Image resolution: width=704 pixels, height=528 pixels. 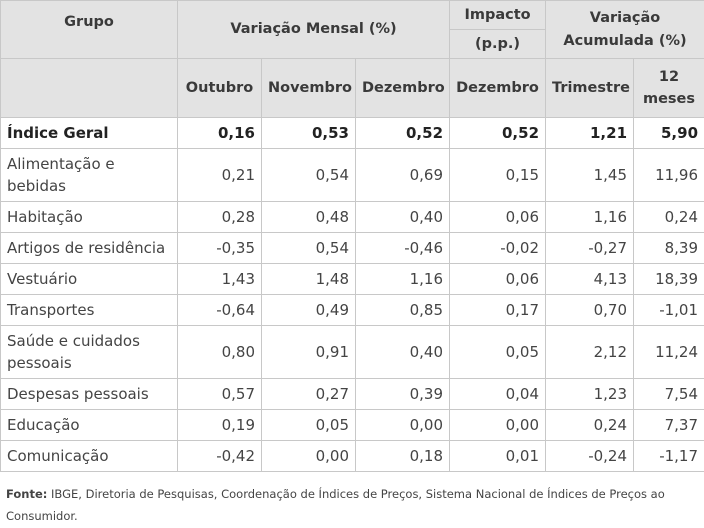 I want to click on header-variacao-mensal: Variação Mensal (%), so click(x=313, y=29).